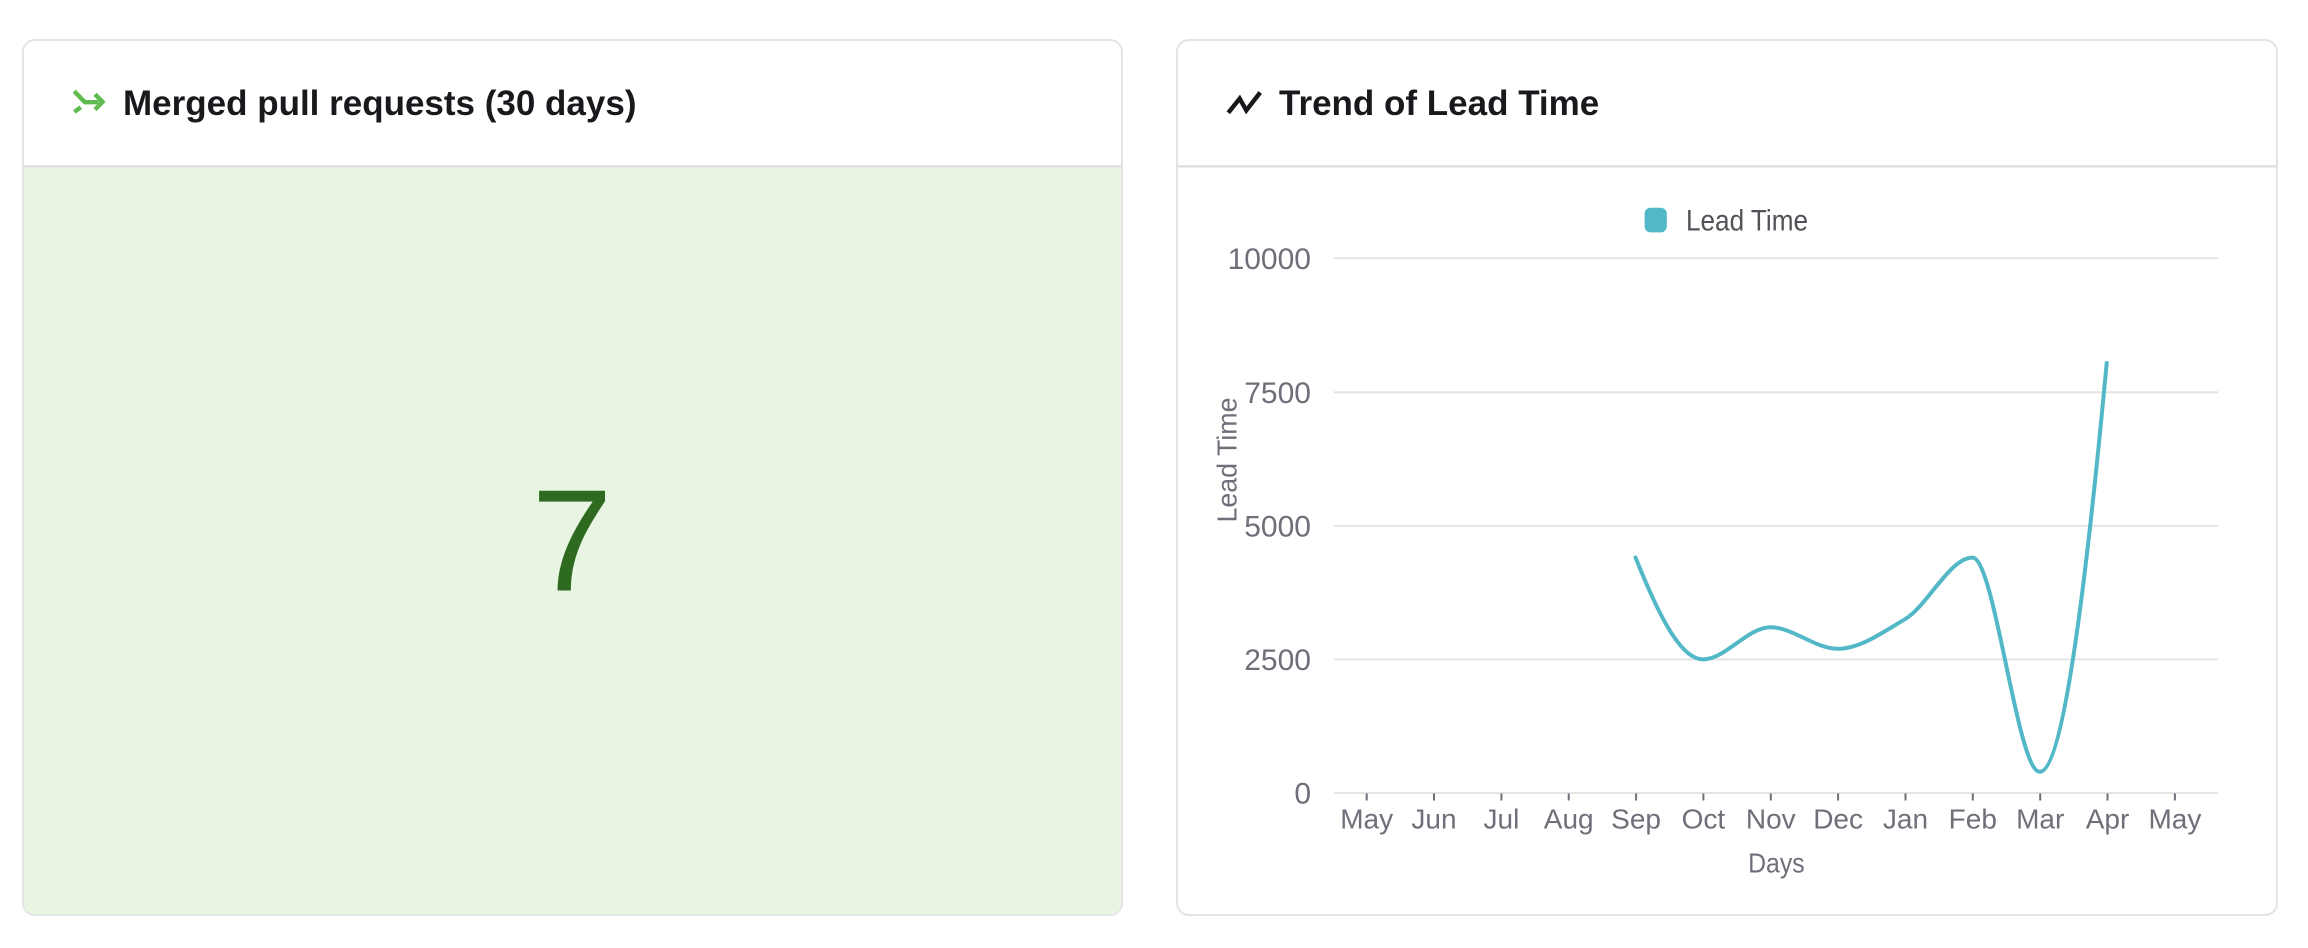 This screenshot has height=948, width=2308. Describe the element at coordinates (1704, 819) in the screenshot. I see `svg-text: Oct` at that location.